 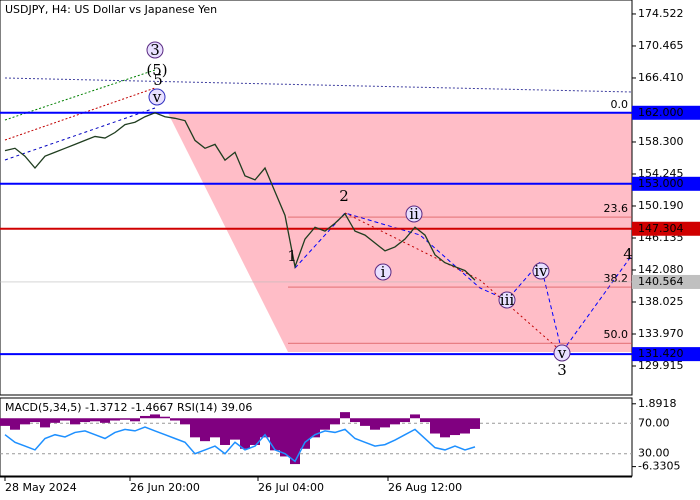 What do you see at coordinates (344, 196) in the screenshot?
I see `wave-label: 2` at bounding box center [344, 196].